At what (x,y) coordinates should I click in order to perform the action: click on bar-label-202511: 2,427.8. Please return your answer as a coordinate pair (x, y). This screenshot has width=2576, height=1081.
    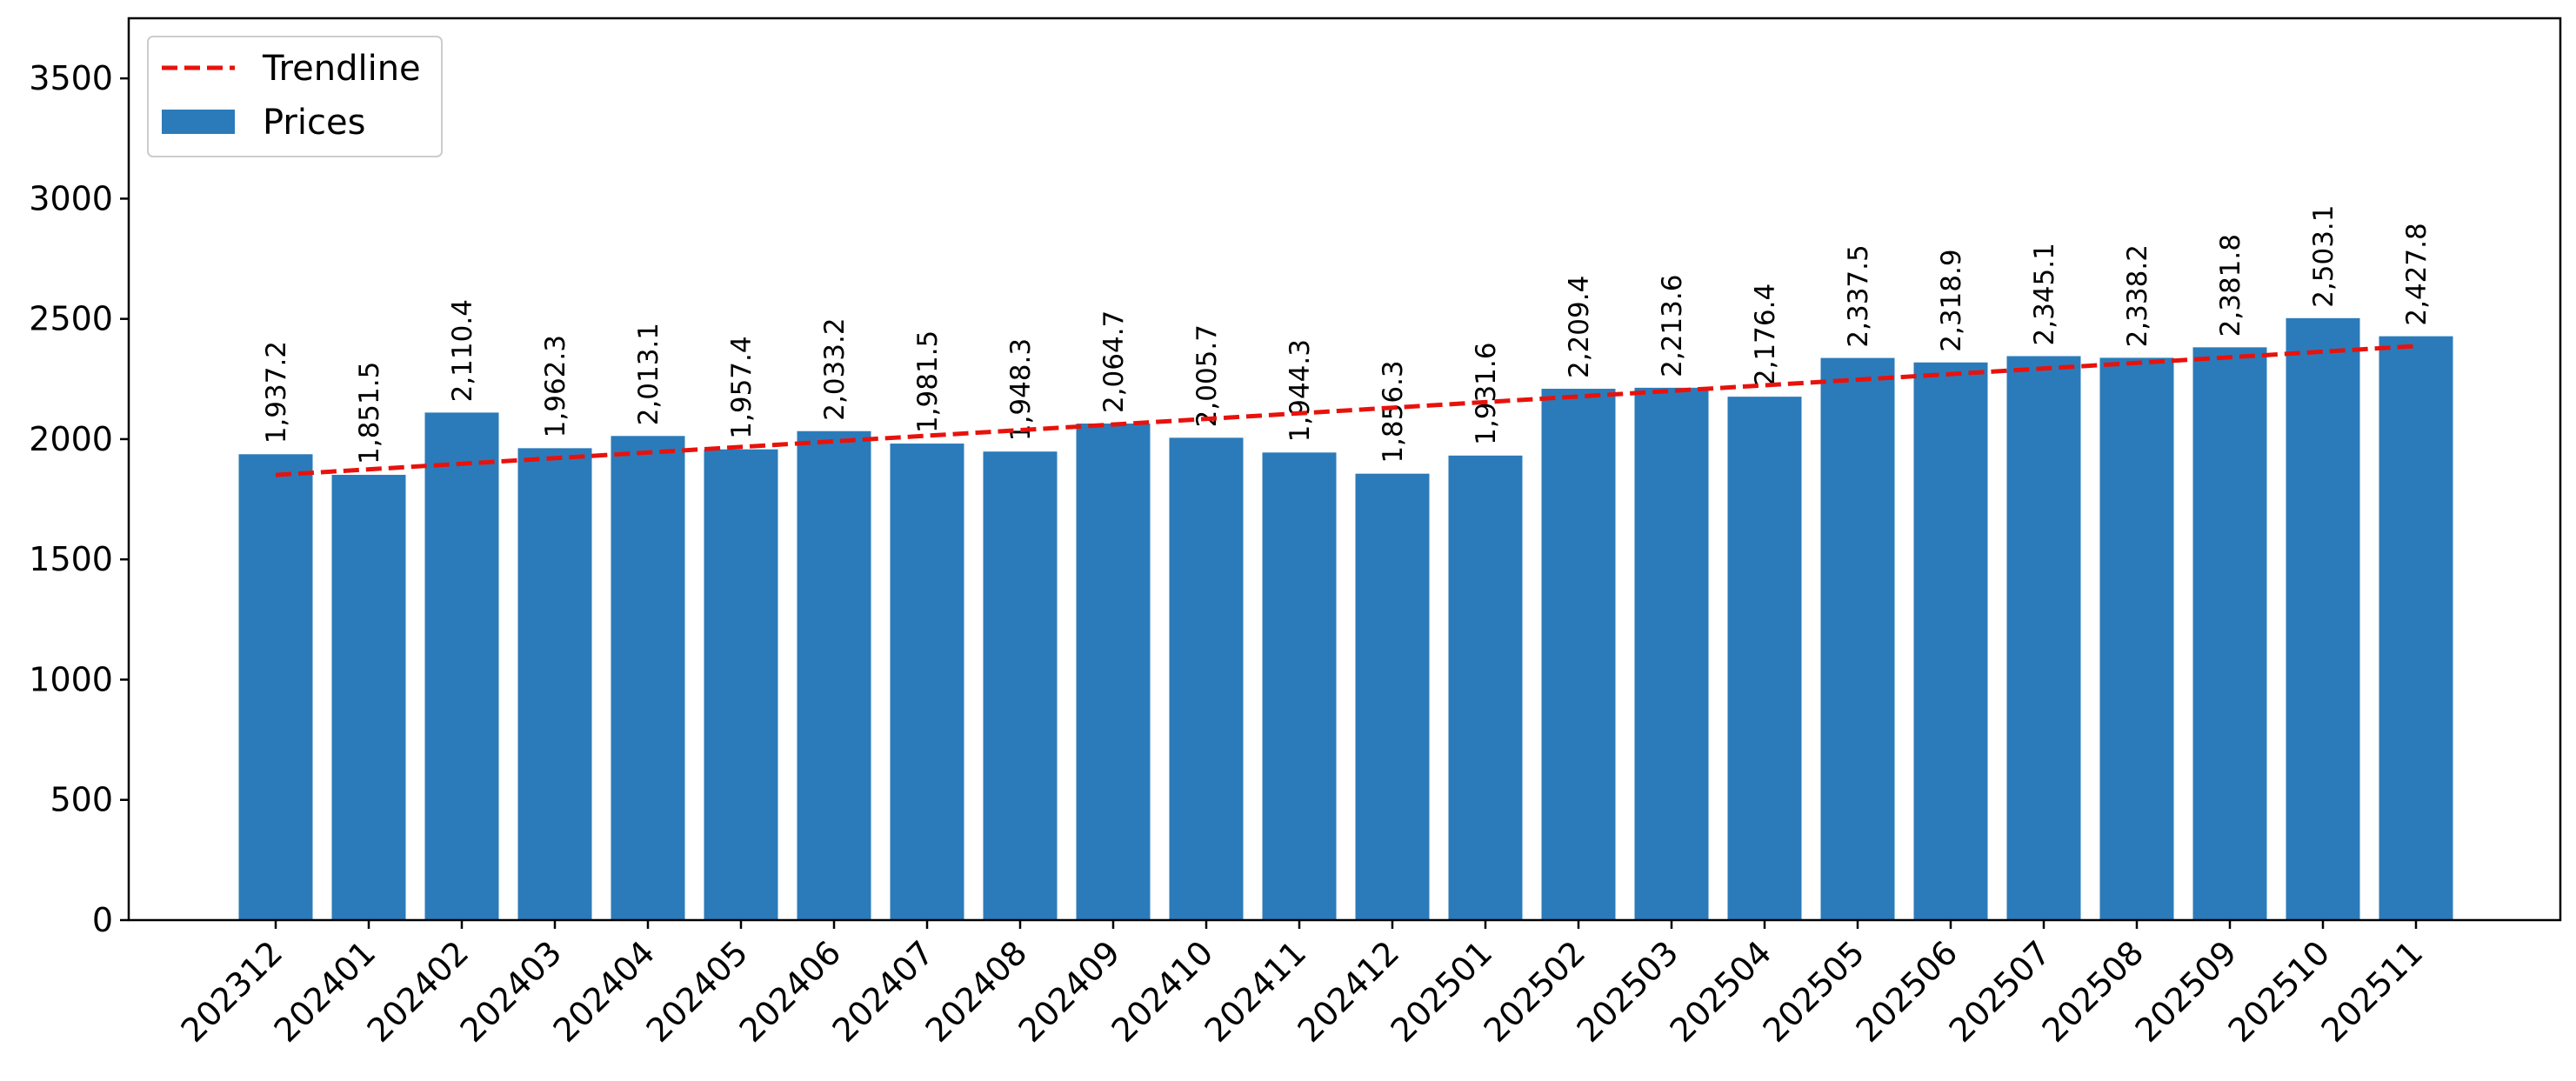
    Looking at the image, I should click on (2417, 274).